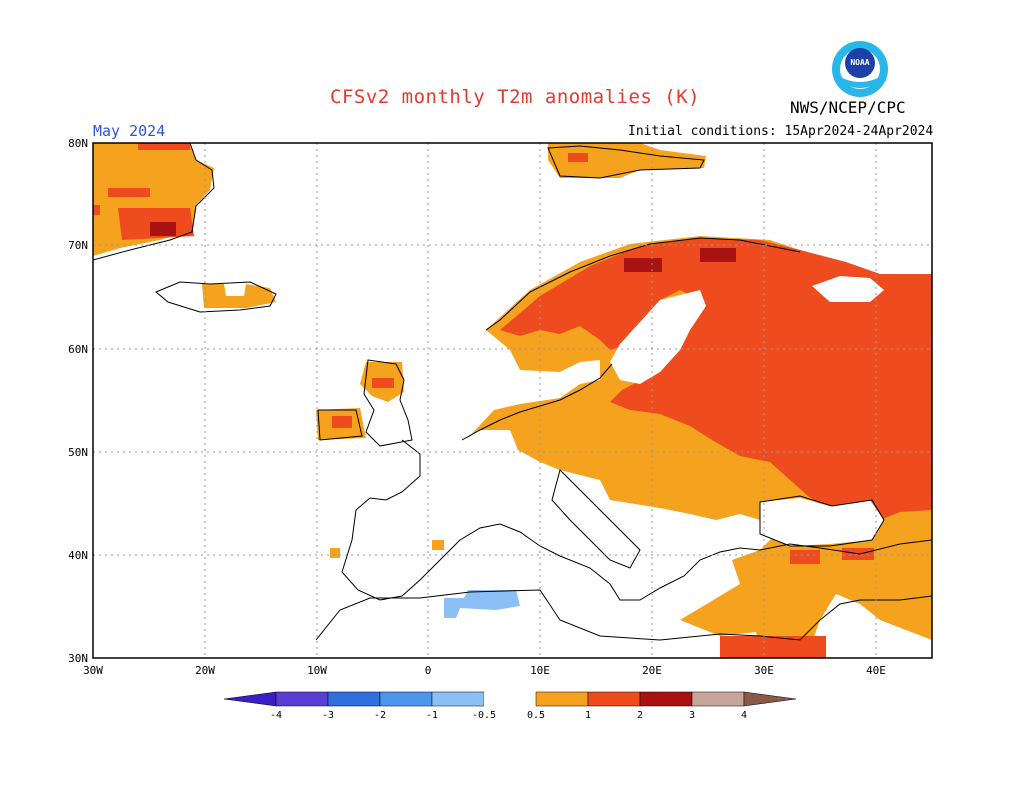 The height and width of the screenshot is (799, 1024). What do you see at coordinates (744, 715) in the screenshot?
I see `legend-label: 4` at bounding box center [744, 715].